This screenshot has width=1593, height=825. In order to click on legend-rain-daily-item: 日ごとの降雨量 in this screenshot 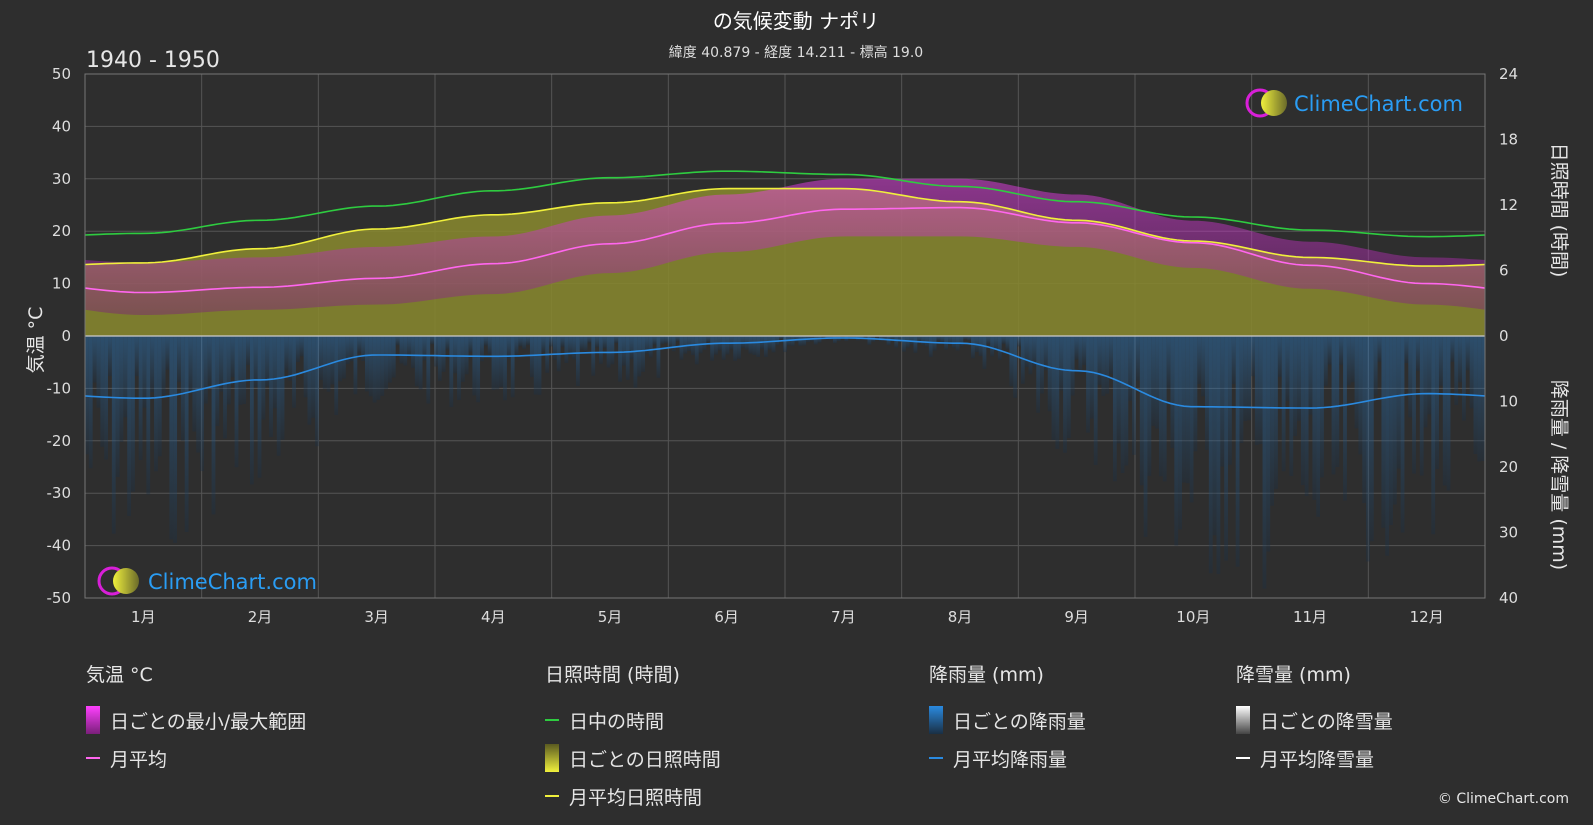, I will do `click(1007, 720)`.